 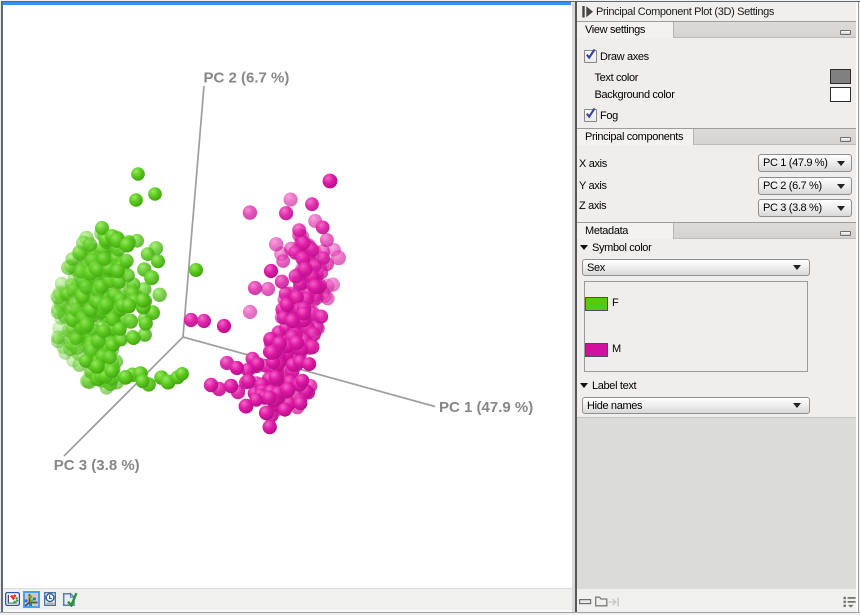 What do you see at coordinates (247, 78) in the screenshot?
I see `svg-text: PC 2 (6.7 %)` at bounding box center [247, 78].